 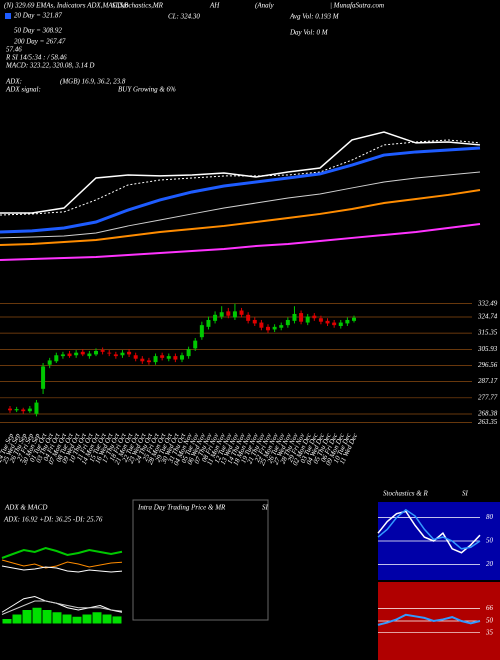 What do you see at coordinates (465, 494) in the screenshot?
I see `panel-title: SI` at bounding box center [465, 494].